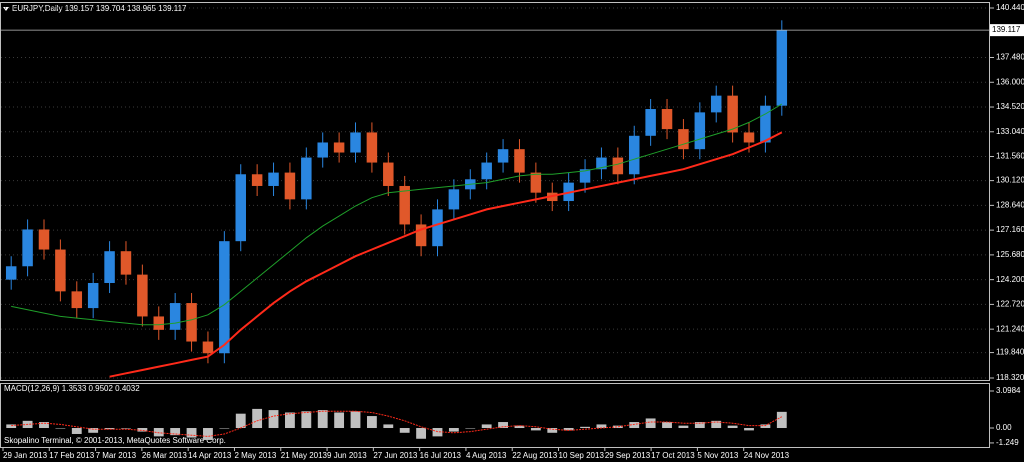 The width and height of the screenshot is (1024, 462). I want to click on macd-pane, so click(495, 415).